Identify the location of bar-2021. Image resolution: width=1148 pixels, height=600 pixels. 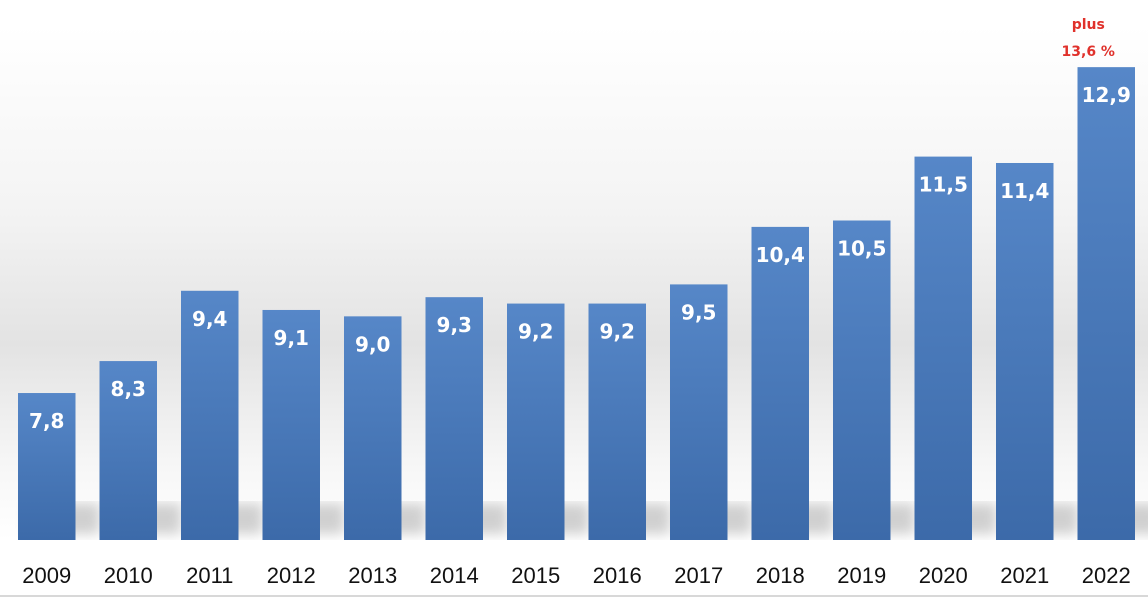
(1025, 351).